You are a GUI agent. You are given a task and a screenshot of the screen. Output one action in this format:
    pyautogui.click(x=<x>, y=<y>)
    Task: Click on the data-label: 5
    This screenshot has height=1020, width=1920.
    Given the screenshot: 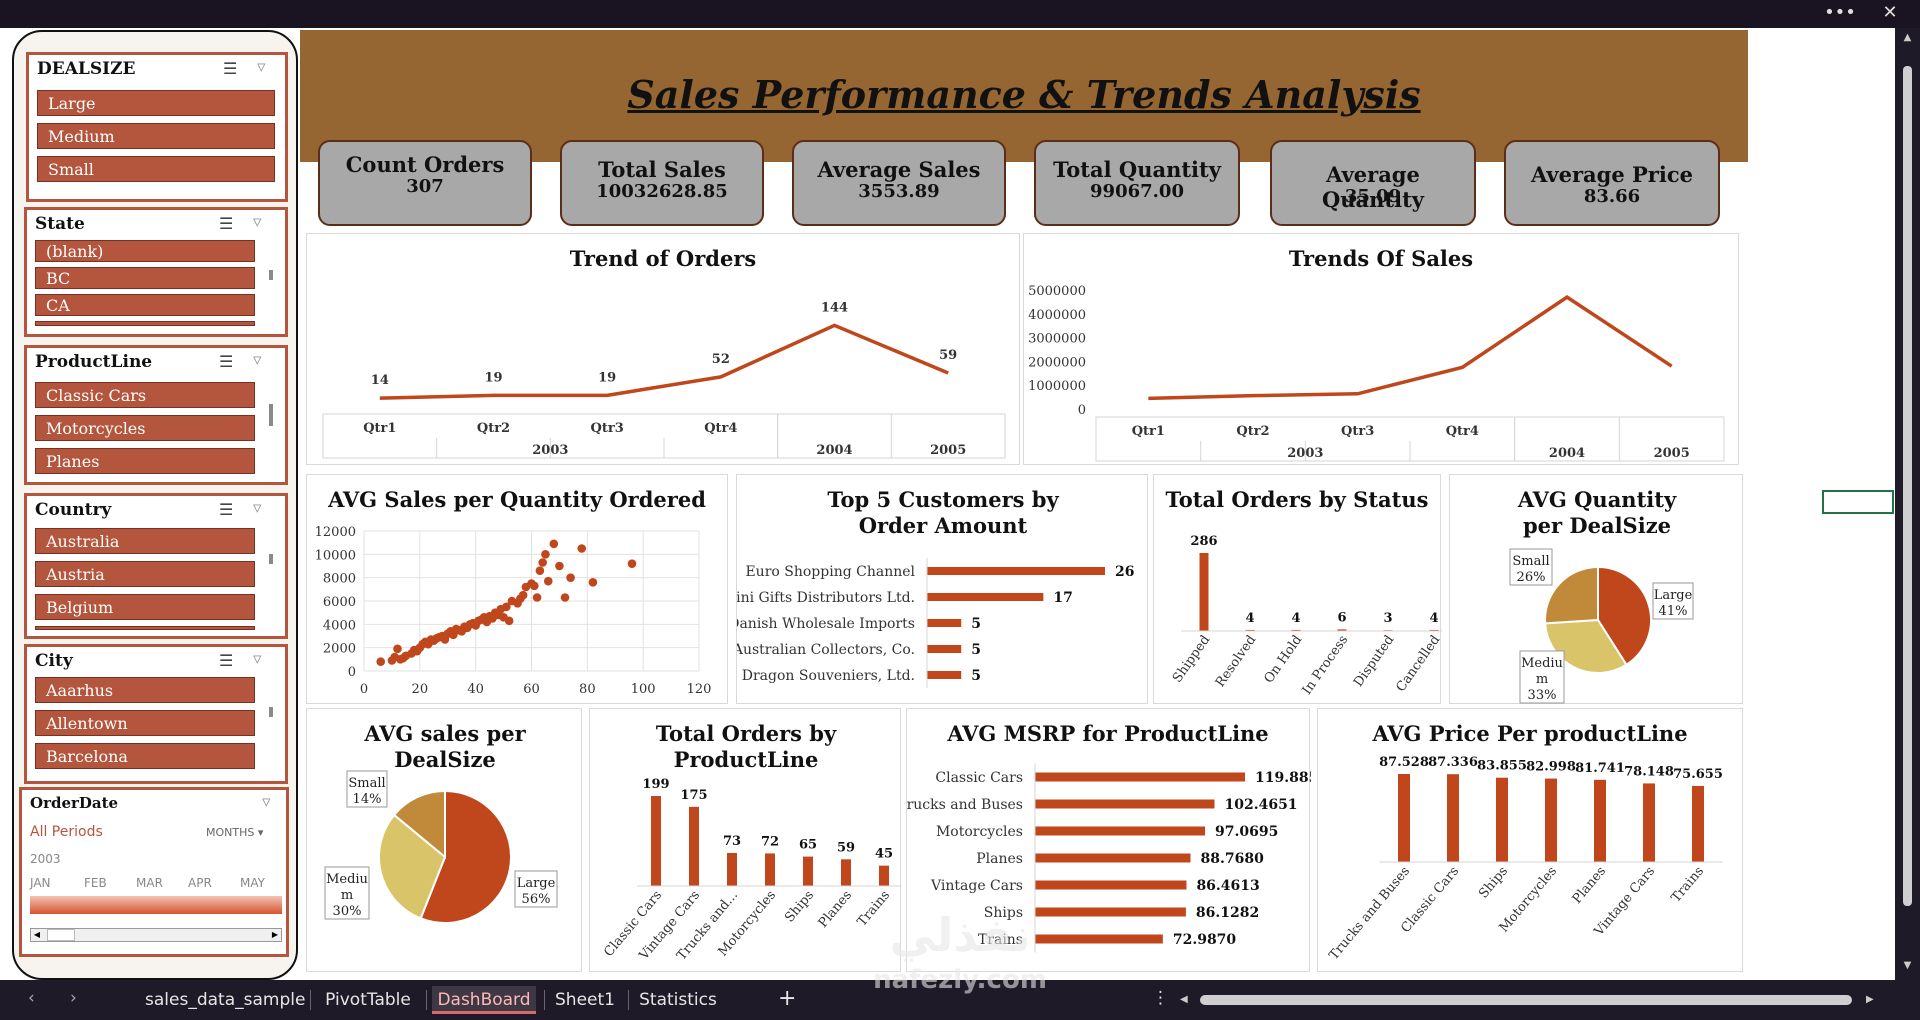 What is the action you would take?
    pyautogui.click(x=976, y=650)
    